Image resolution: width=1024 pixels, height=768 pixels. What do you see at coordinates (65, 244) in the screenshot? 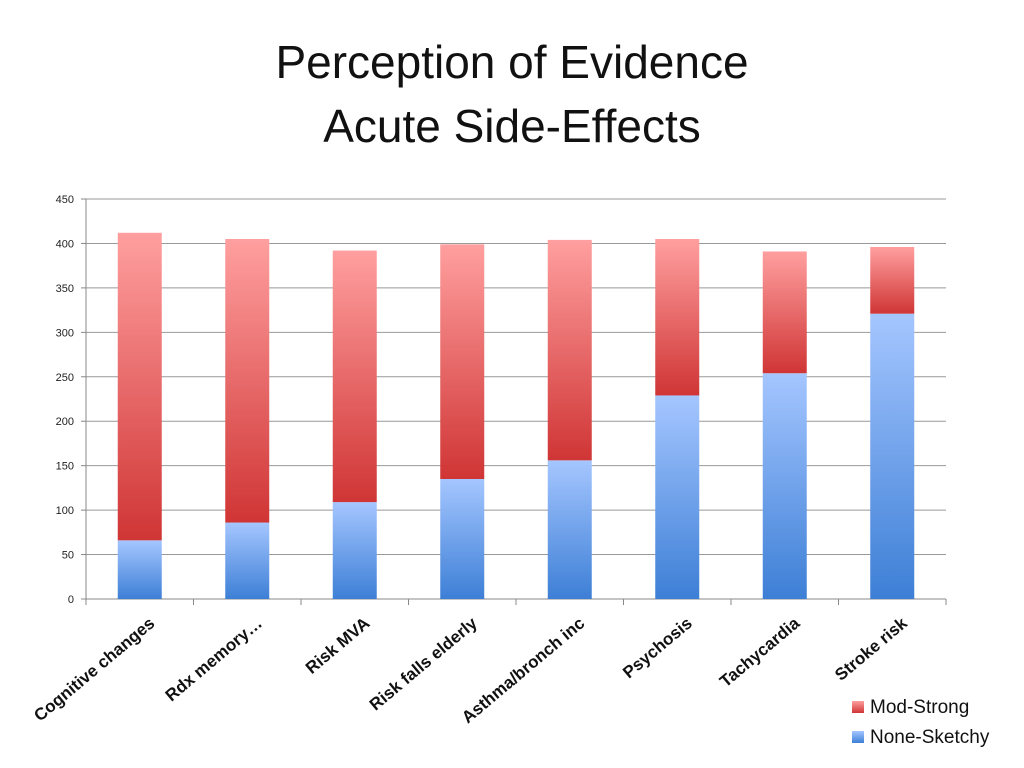
I see `y-tick-label: 400` at bounding box center [65, 244].